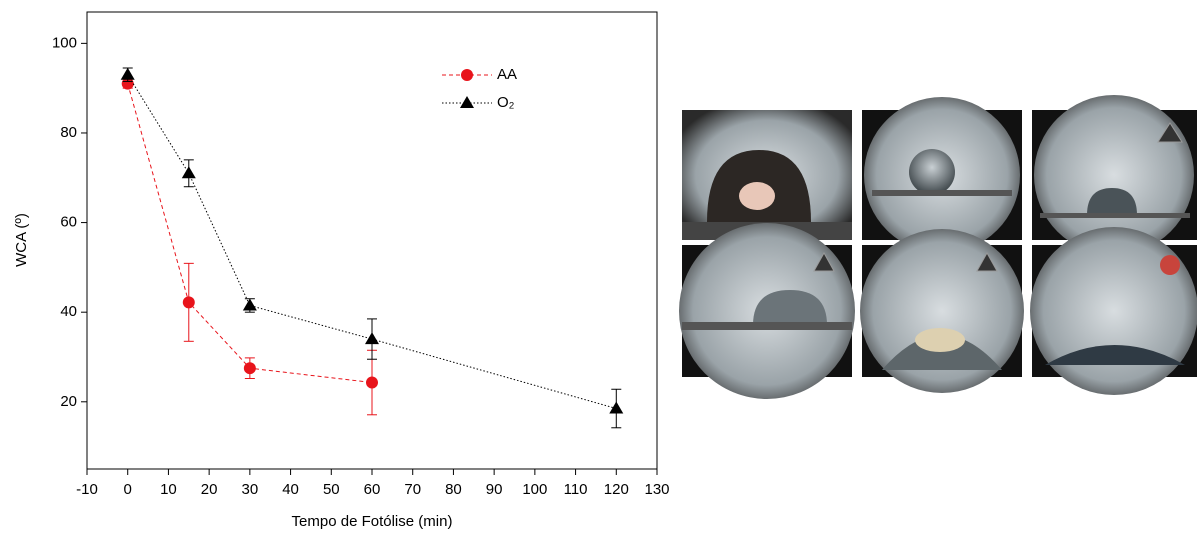 This screenshot has width=1197, height=534. I want to click on x-tick-label: 80, so click(453, 489).